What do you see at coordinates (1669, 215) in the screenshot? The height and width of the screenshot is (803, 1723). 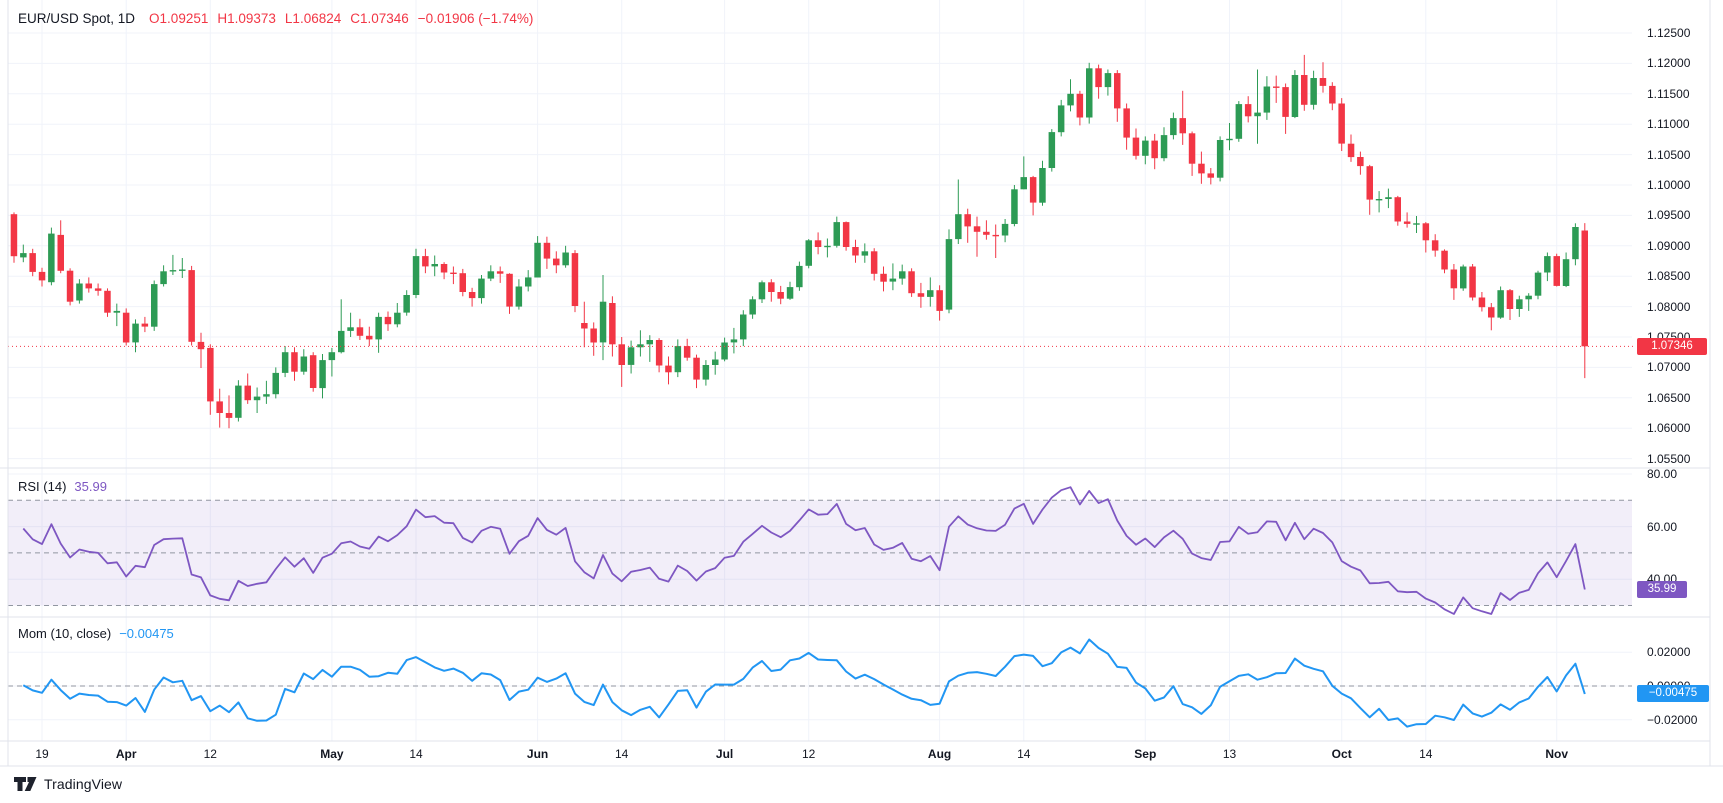 I see `price-axis-label: 1.09500` at bounding box center [1669, 215].